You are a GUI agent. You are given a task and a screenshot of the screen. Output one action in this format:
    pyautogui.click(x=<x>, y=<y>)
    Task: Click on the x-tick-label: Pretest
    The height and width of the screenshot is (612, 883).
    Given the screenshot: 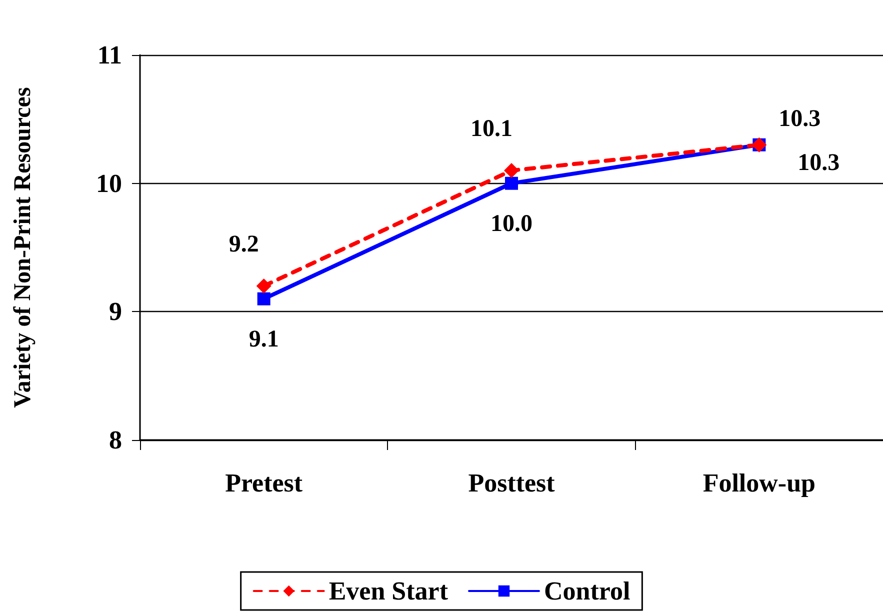 What is the action you would take?
    pyautogui.click(x=264, y=483)
    